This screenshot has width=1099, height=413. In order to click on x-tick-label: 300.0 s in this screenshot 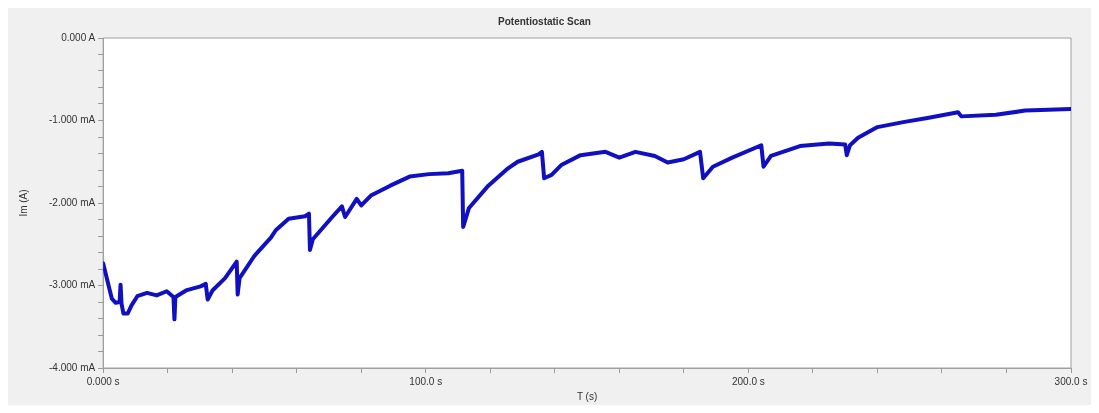, I will do `click(1071, 381)`.